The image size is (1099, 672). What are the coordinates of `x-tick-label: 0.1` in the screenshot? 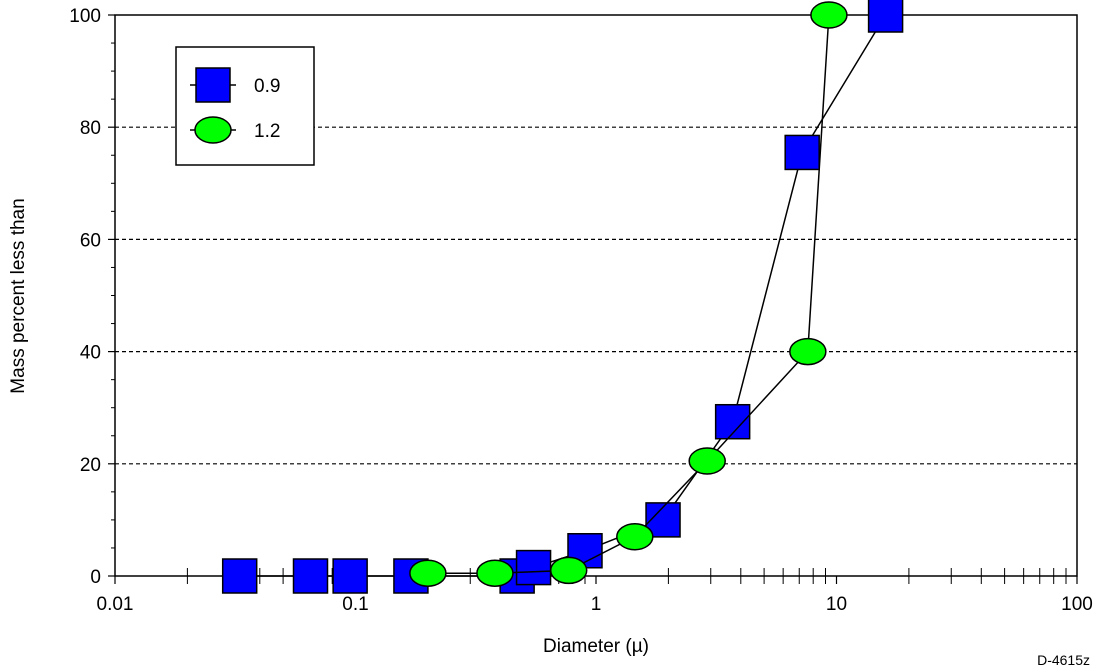 It's located at (355, 604).